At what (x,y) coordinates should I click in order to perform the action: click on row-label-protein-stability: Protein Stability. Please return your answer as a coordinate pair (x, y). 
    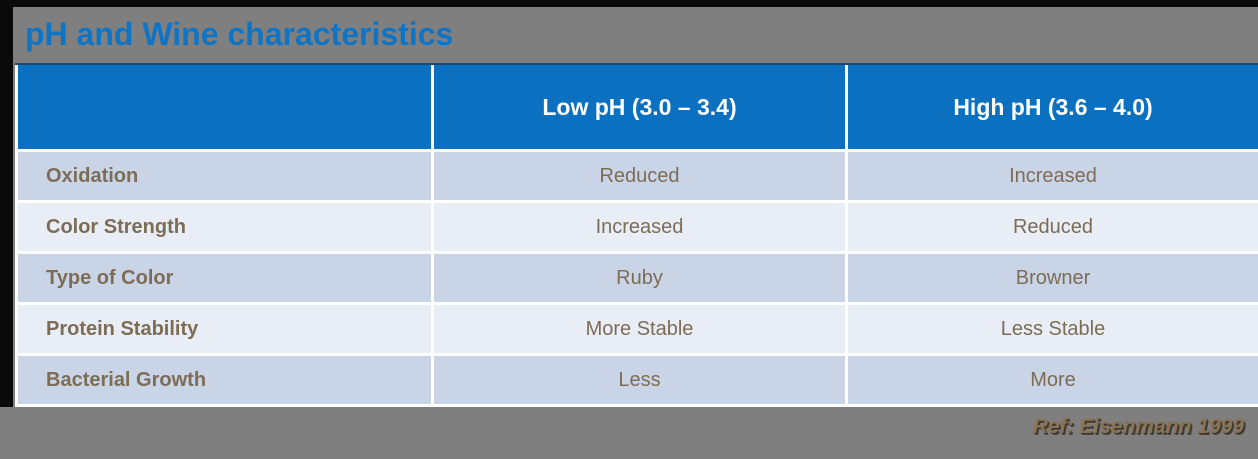
    Looking at the image, I should click on (224, 329).